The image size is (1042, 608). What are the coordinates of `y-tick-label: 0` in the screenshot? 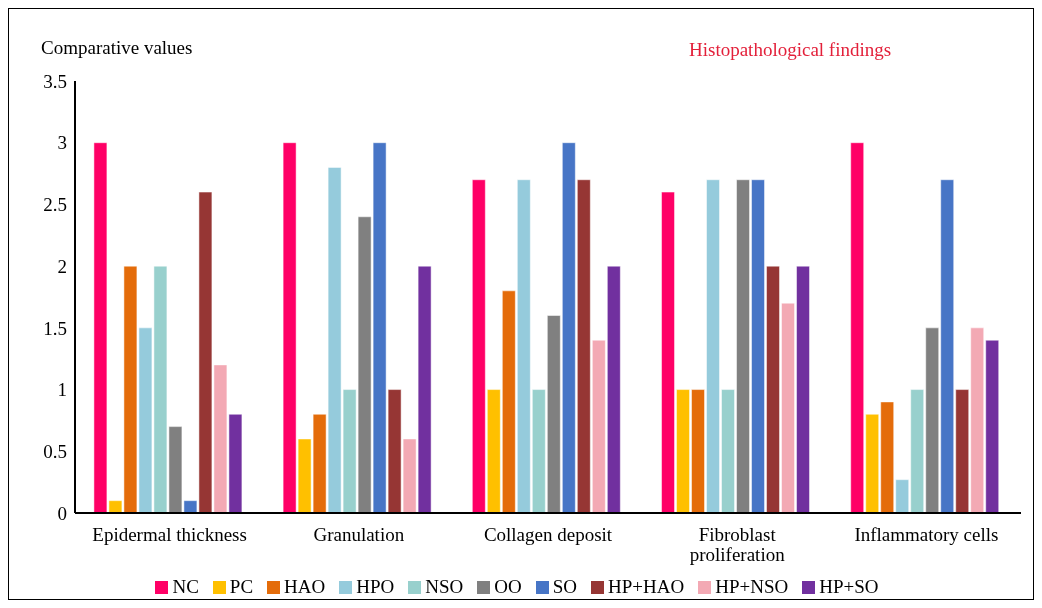 It's located at (62, 513).